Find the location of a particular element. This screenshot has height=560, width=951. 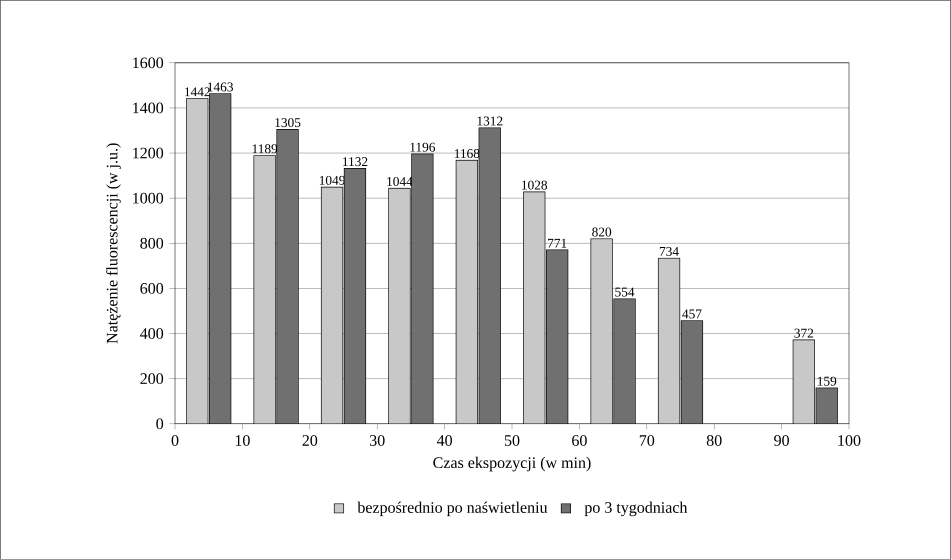

x-tick-label: 100 is located at coordinates (849, 440).